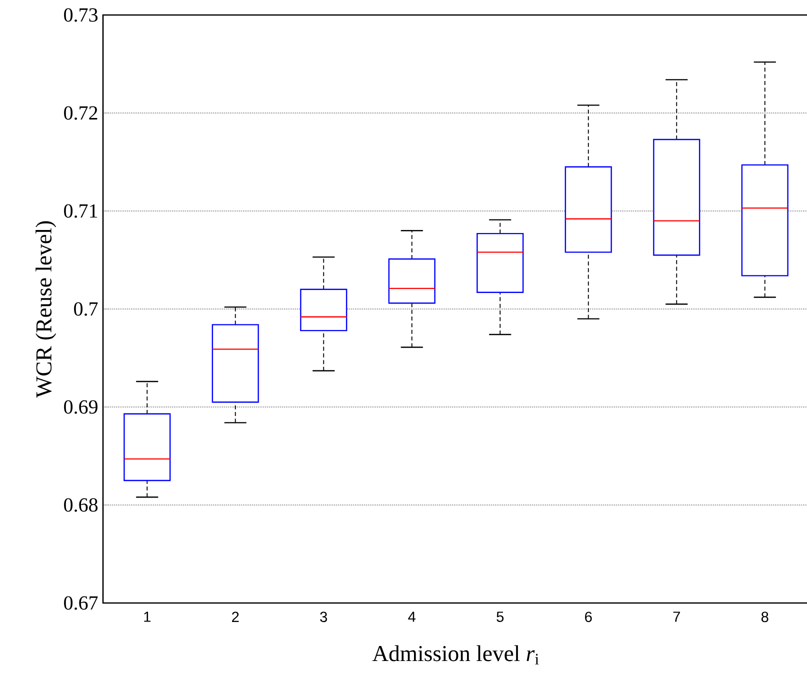  I want to click on y-tick-label: 0.72, so click(81, 113).